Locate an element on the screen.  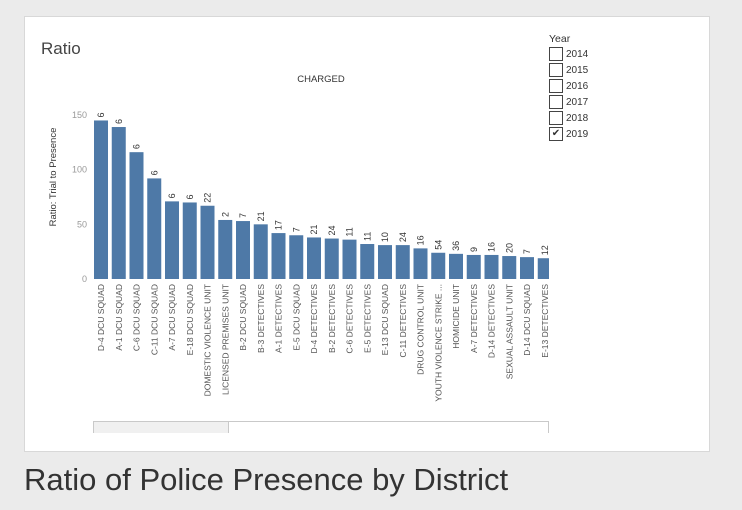
legend-item-2014: 2014 is located at coordinates (568, 54).